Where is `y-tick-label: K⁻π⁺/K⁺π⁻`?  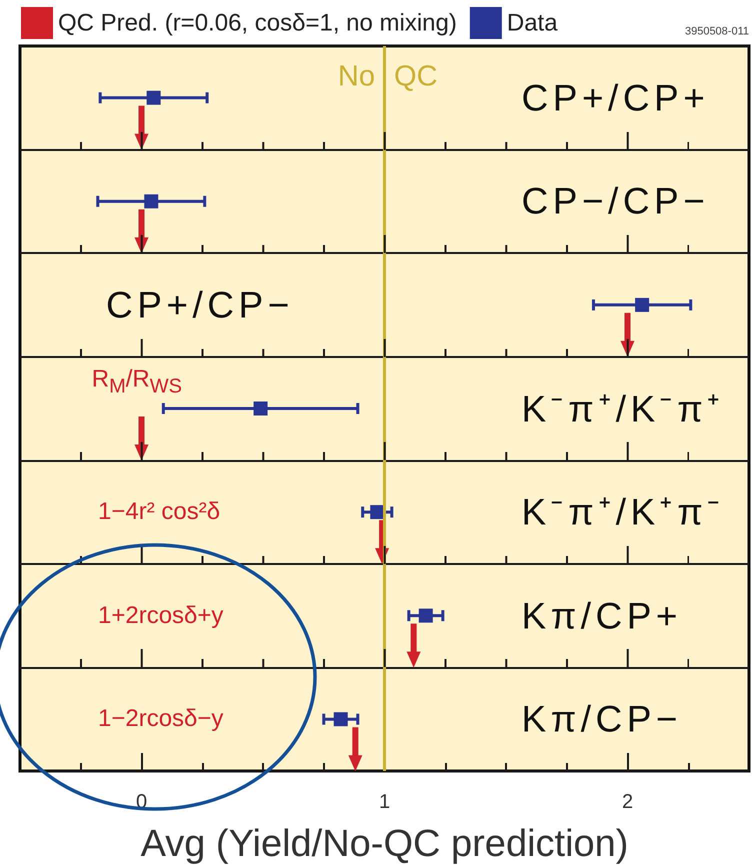
y-tick-label: K⁻π⁺/K⁺π⁻ is located at coordinates (623, 512).